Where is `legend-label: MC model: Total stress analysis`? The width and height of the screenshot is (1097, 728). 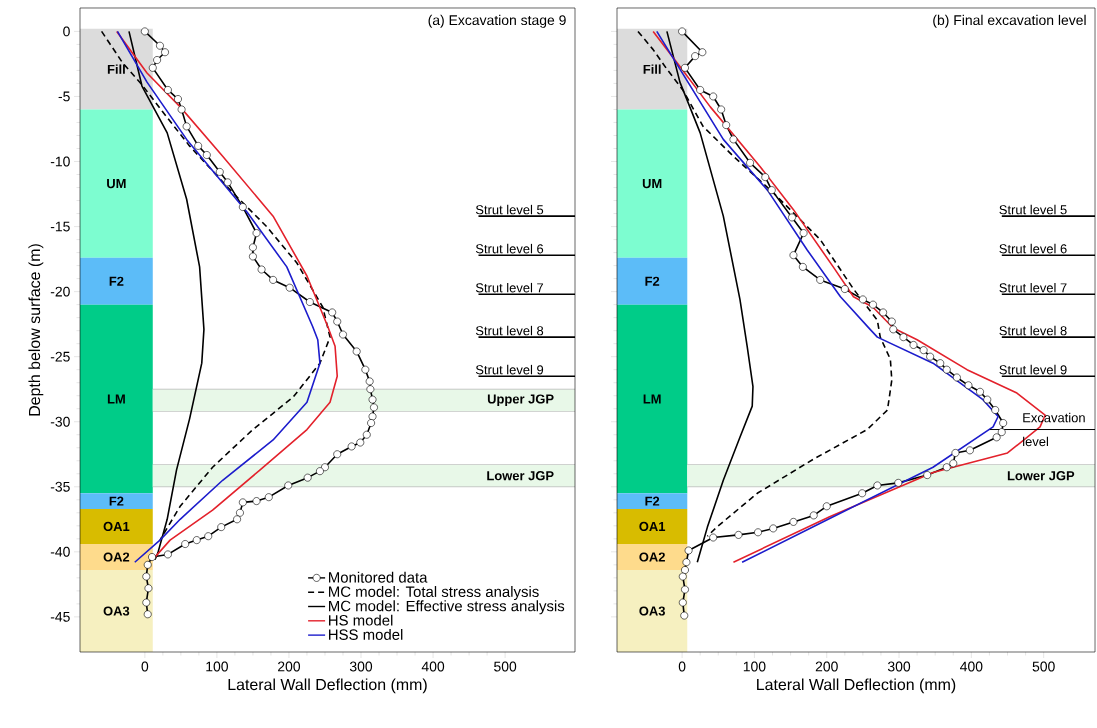 legend-label: MC model: Total stress analysis is located at coordinates (434, 593).